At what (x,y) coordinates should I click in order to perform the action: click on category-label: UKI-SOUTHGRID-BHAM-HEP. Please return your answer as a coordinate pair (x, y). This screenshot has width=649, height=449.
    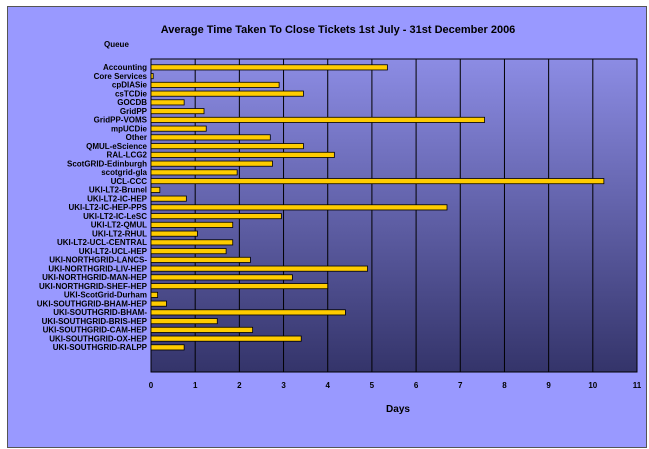
    Looking at the image, I should click on (92, 303).